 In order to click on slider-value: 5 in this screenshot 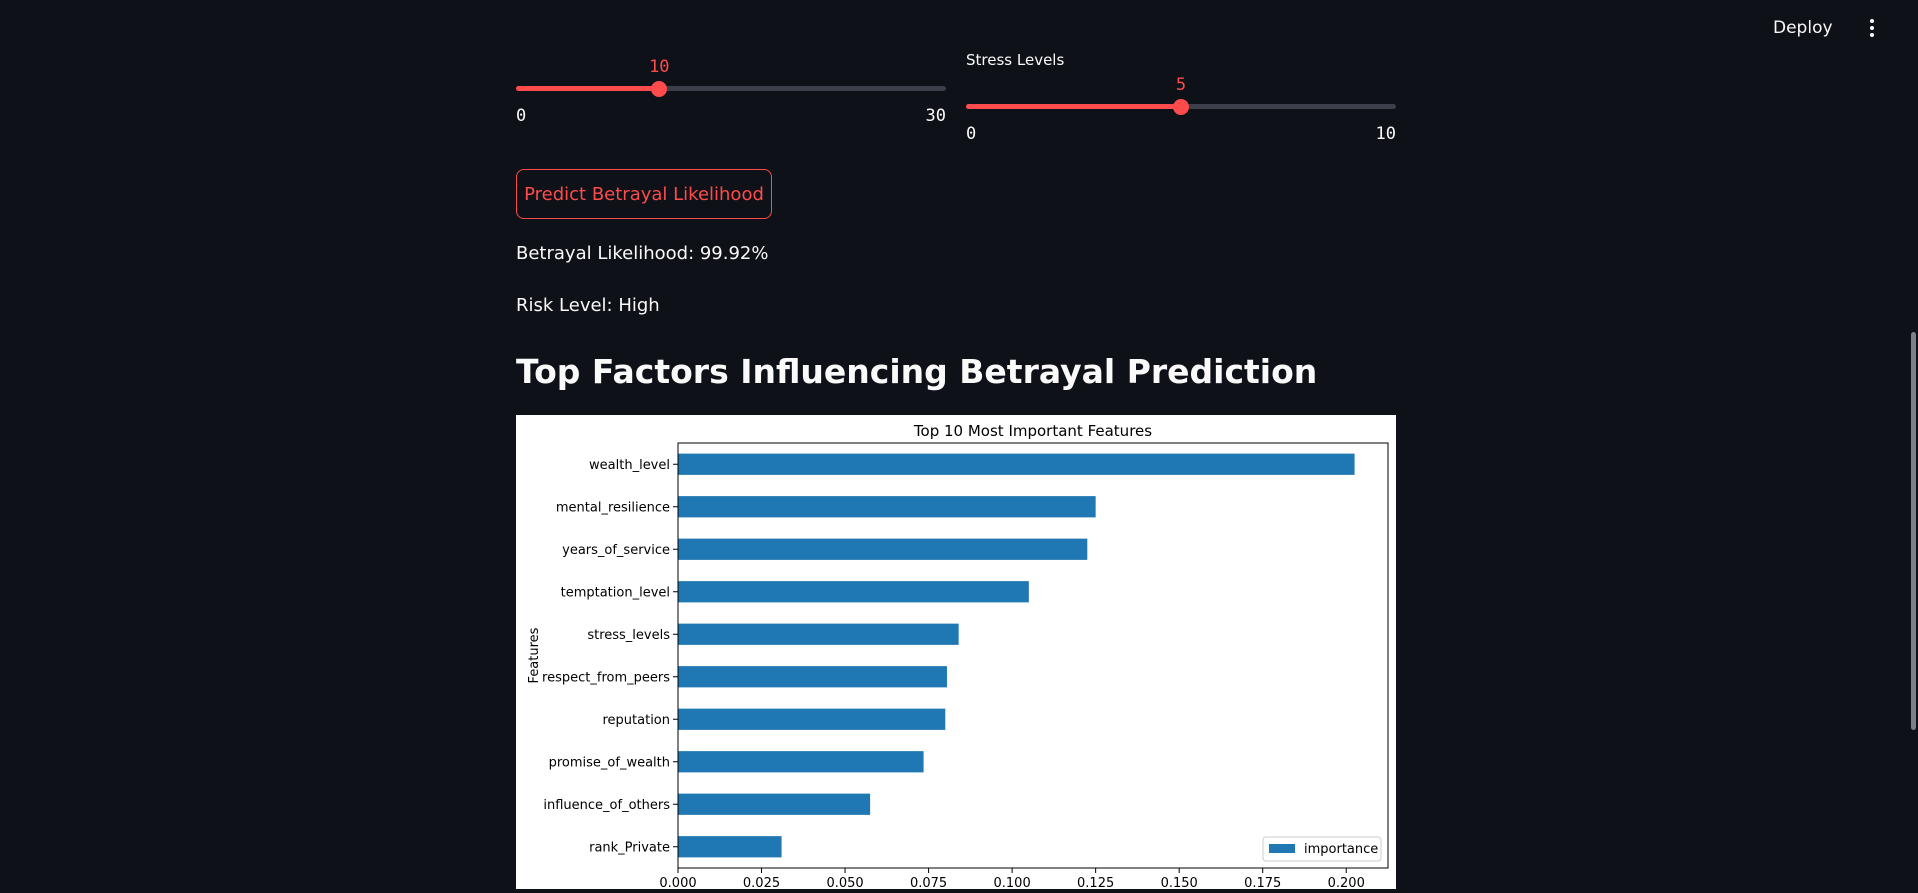, I will do `click(1181, 85)`.